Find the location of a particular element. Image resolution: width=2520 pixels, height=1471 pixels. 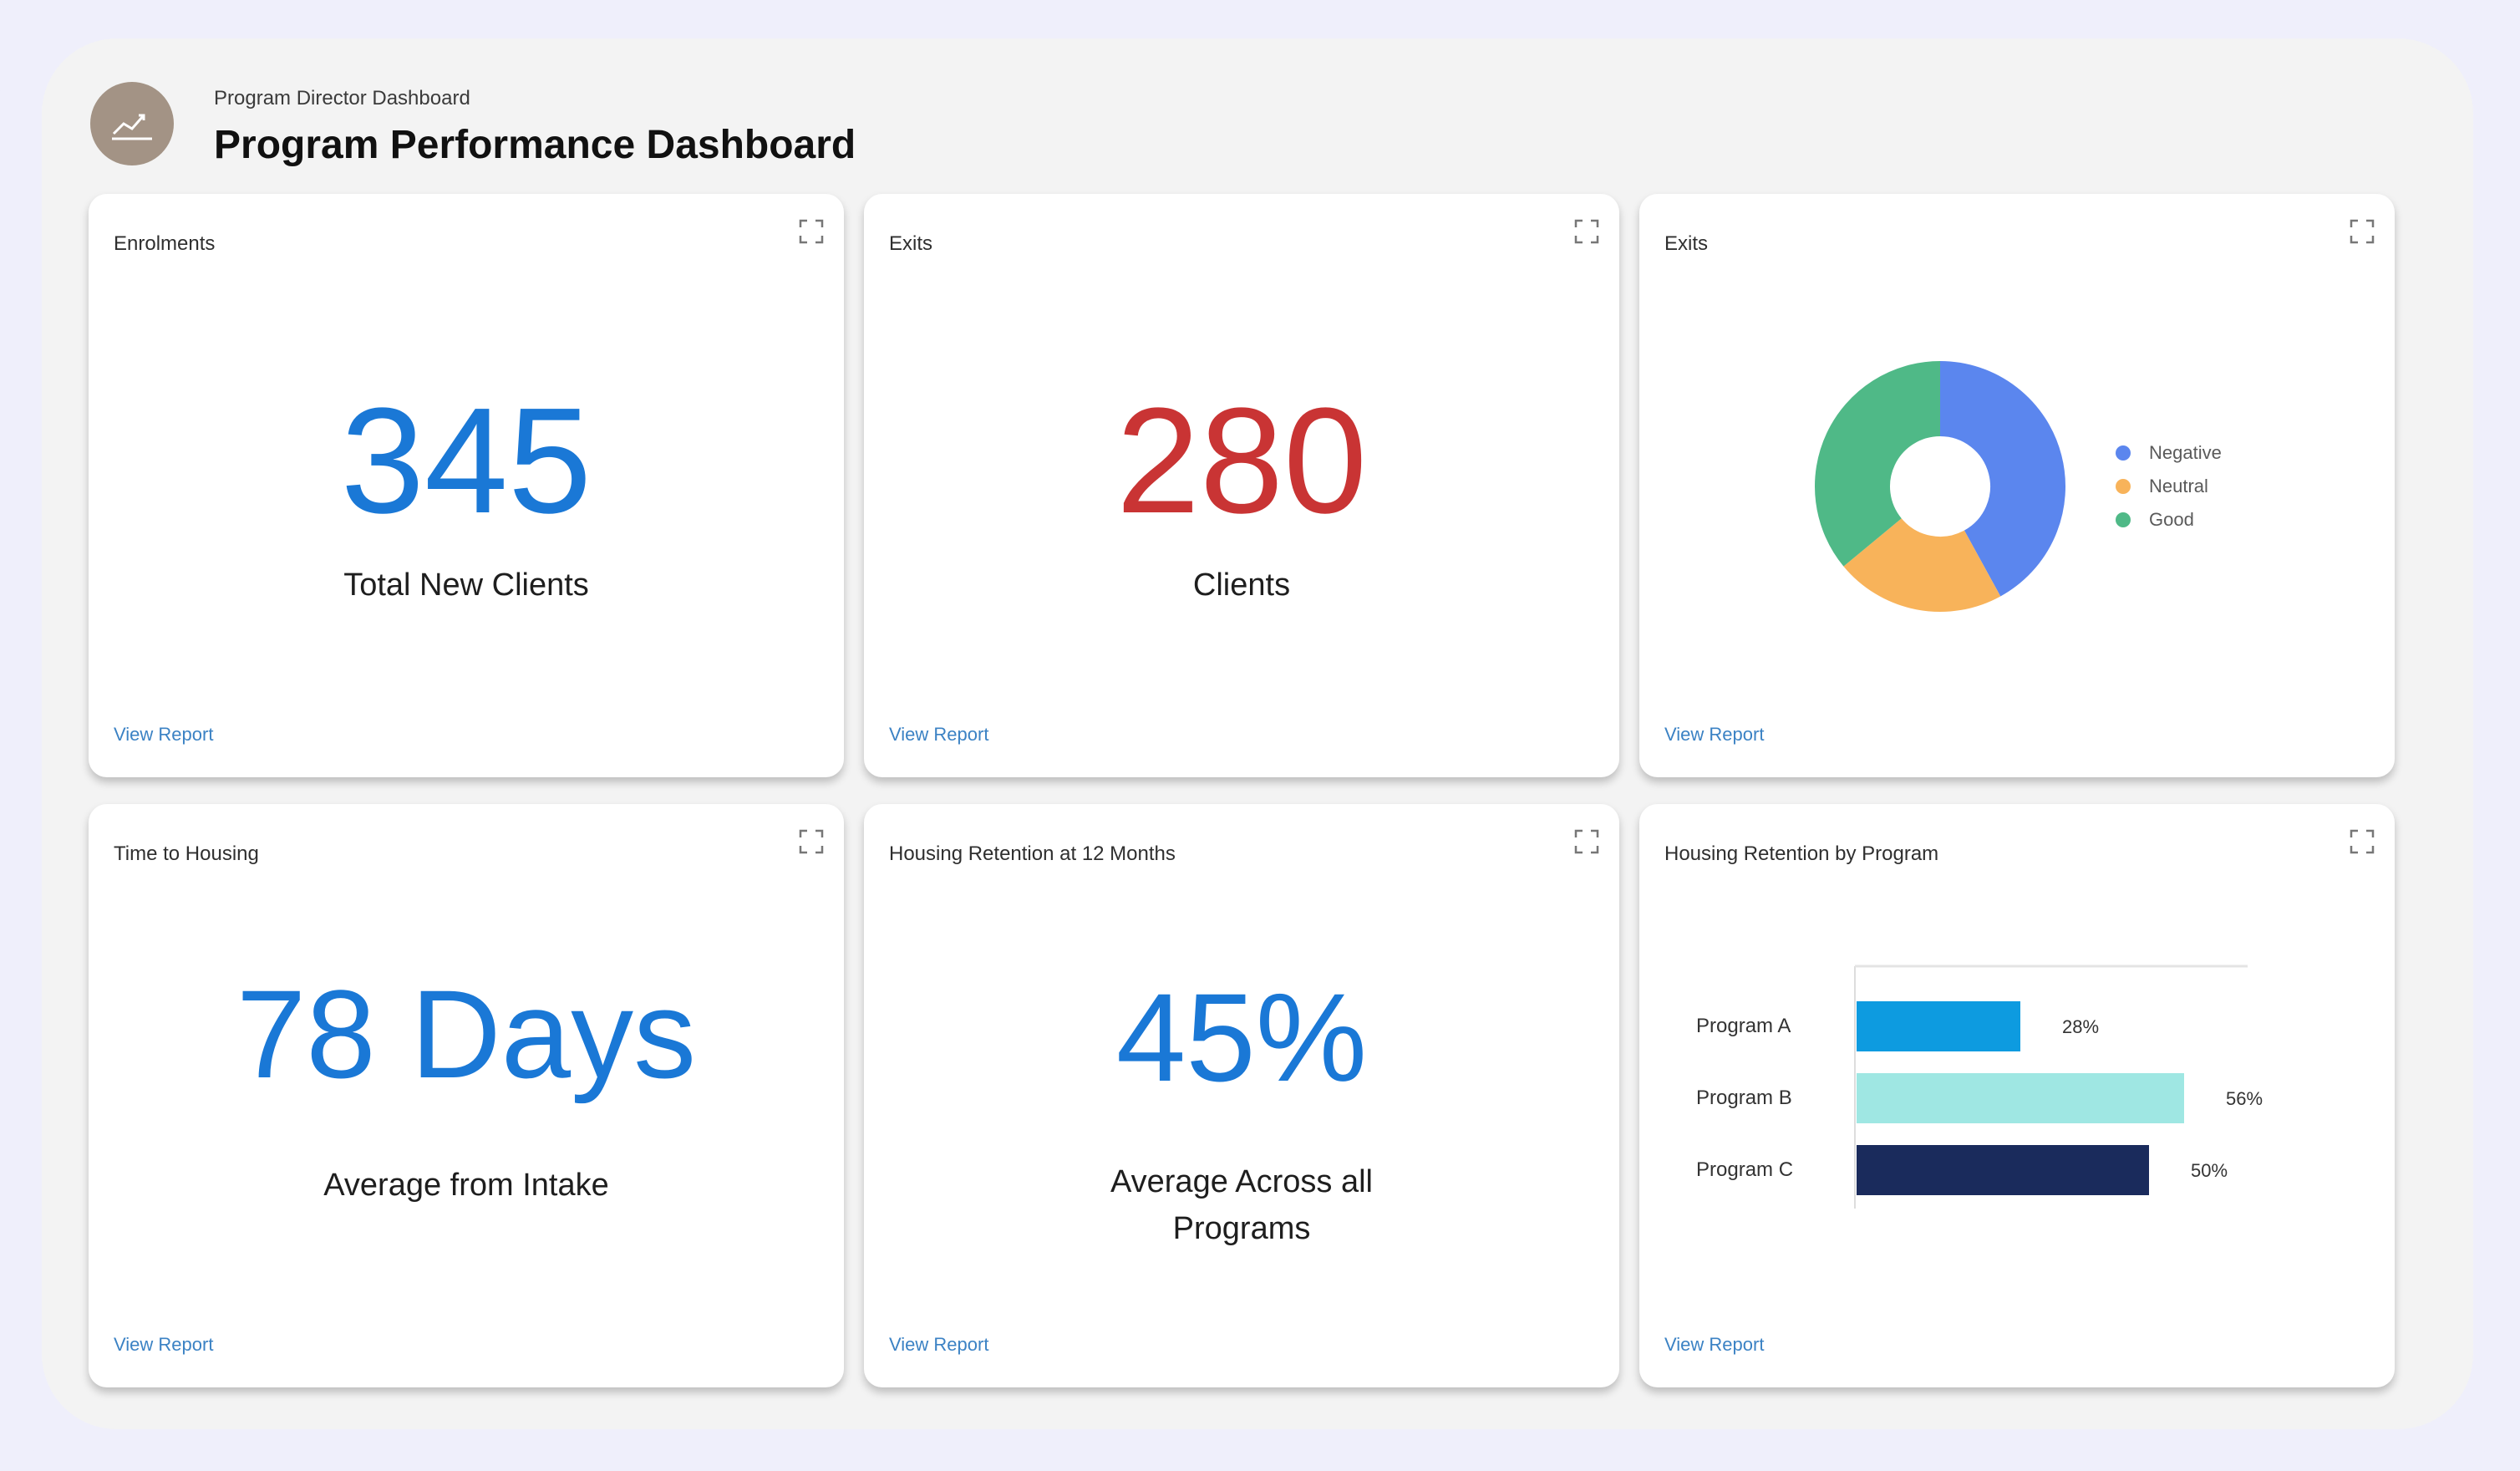

retention-bar-chart: Program A 28% Program B 56% Program C 50% is located at coordinates (2017, 1095).